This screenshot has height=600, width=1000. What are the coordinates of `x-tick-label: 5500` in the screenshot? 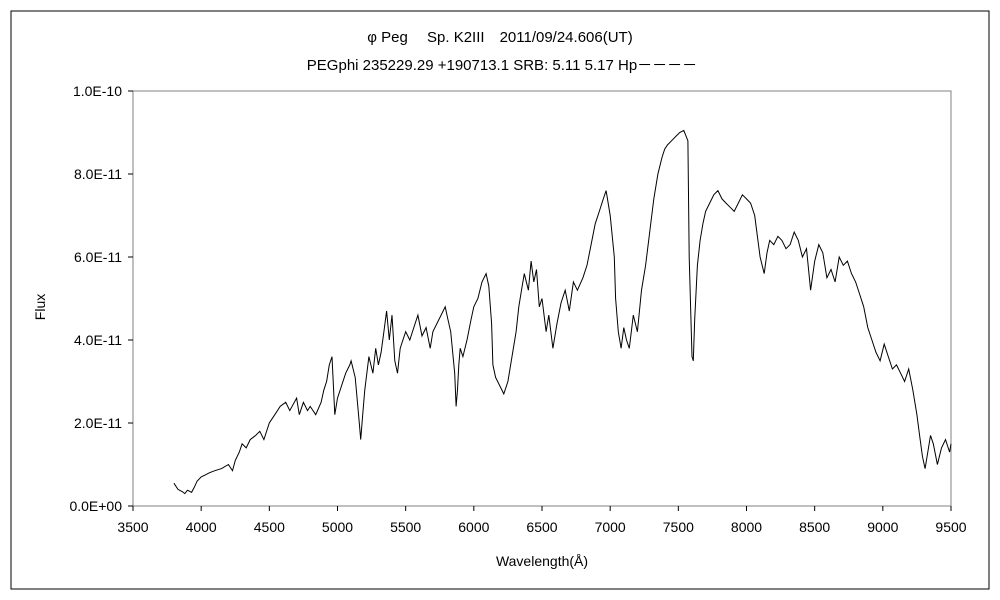 It's located at (405, 527).